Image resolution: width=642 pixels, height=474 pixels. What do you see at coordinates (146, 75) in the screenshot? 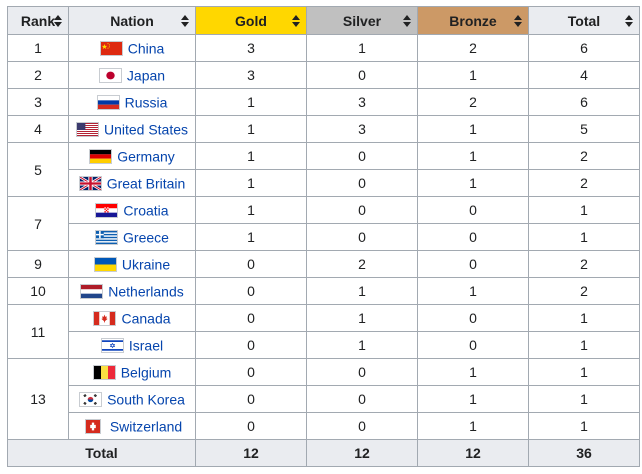
I see `nation-link: Japan` at bounding box center [146, 75].